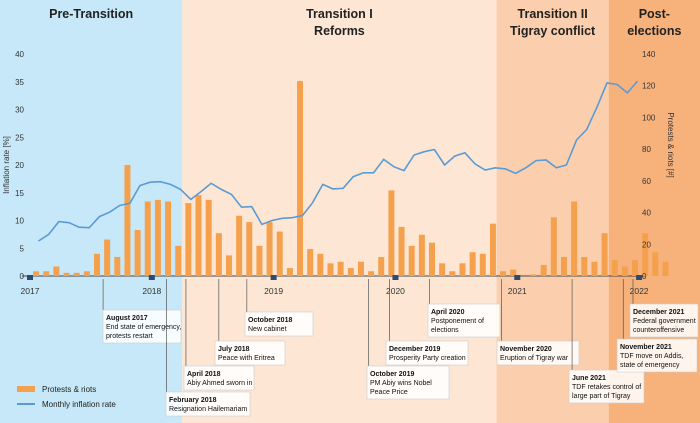  Describe the element at coordinates (448, 312) in the screenshot. I see `event-text: April 2020` at that location.